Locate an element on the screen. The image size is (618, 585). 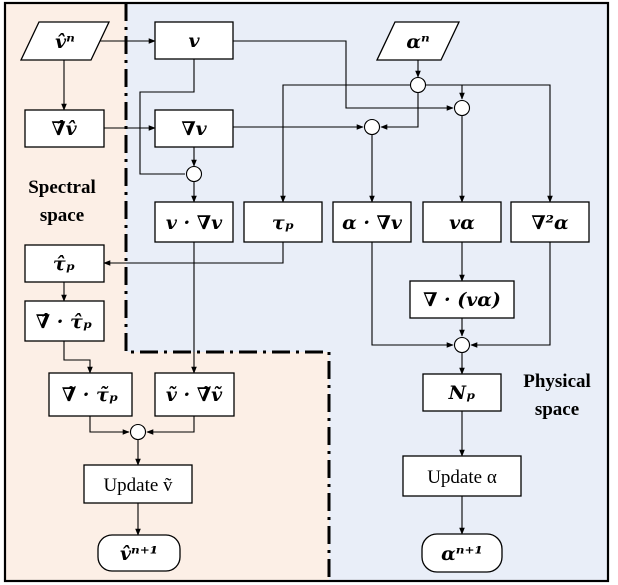
junction-N-p is located at coordinates (462, 345).